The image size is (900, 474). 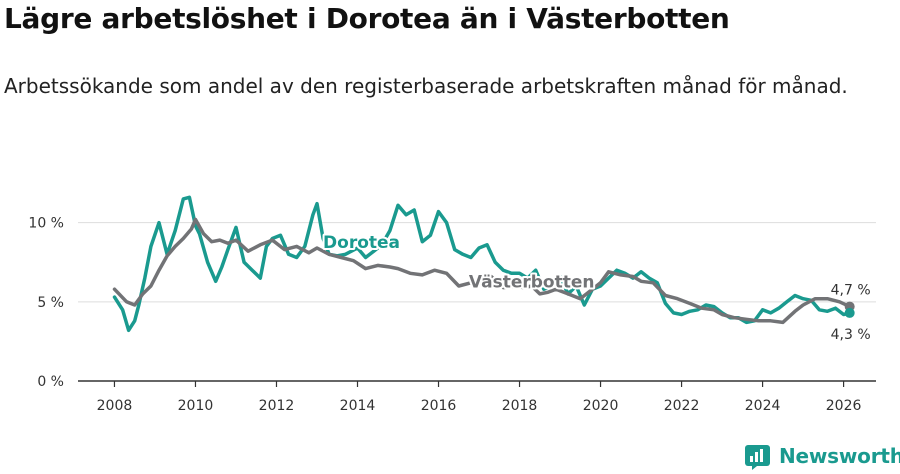 What do you see at coordinates (851, 335) in the screenshot?
I see `end-value-label-dorotea: 4,3 %` at bounding box center [851, 335].